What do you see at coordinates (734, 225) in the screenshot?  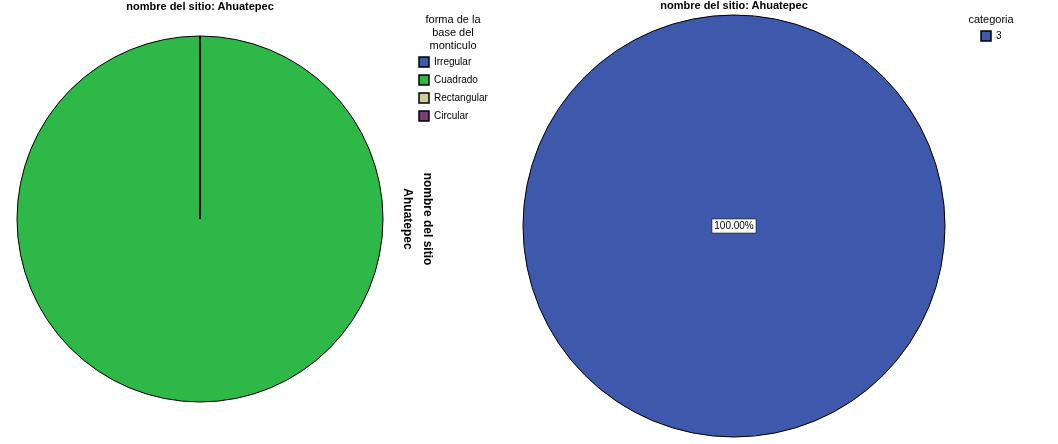 I see `data-label: 100.00%` at bounding box center [734, 225].